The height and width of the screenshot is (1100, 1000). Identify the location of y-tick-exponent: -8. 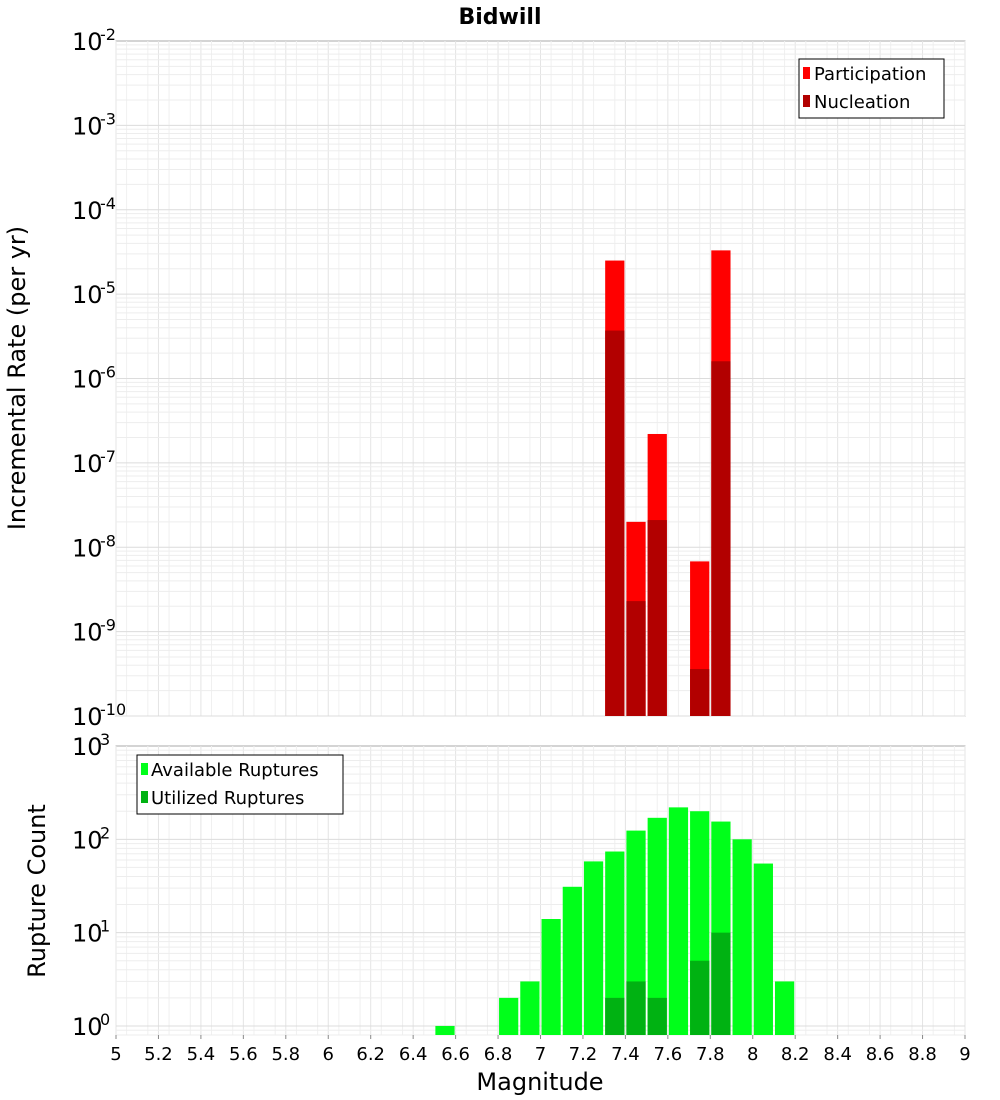
(108, 540).